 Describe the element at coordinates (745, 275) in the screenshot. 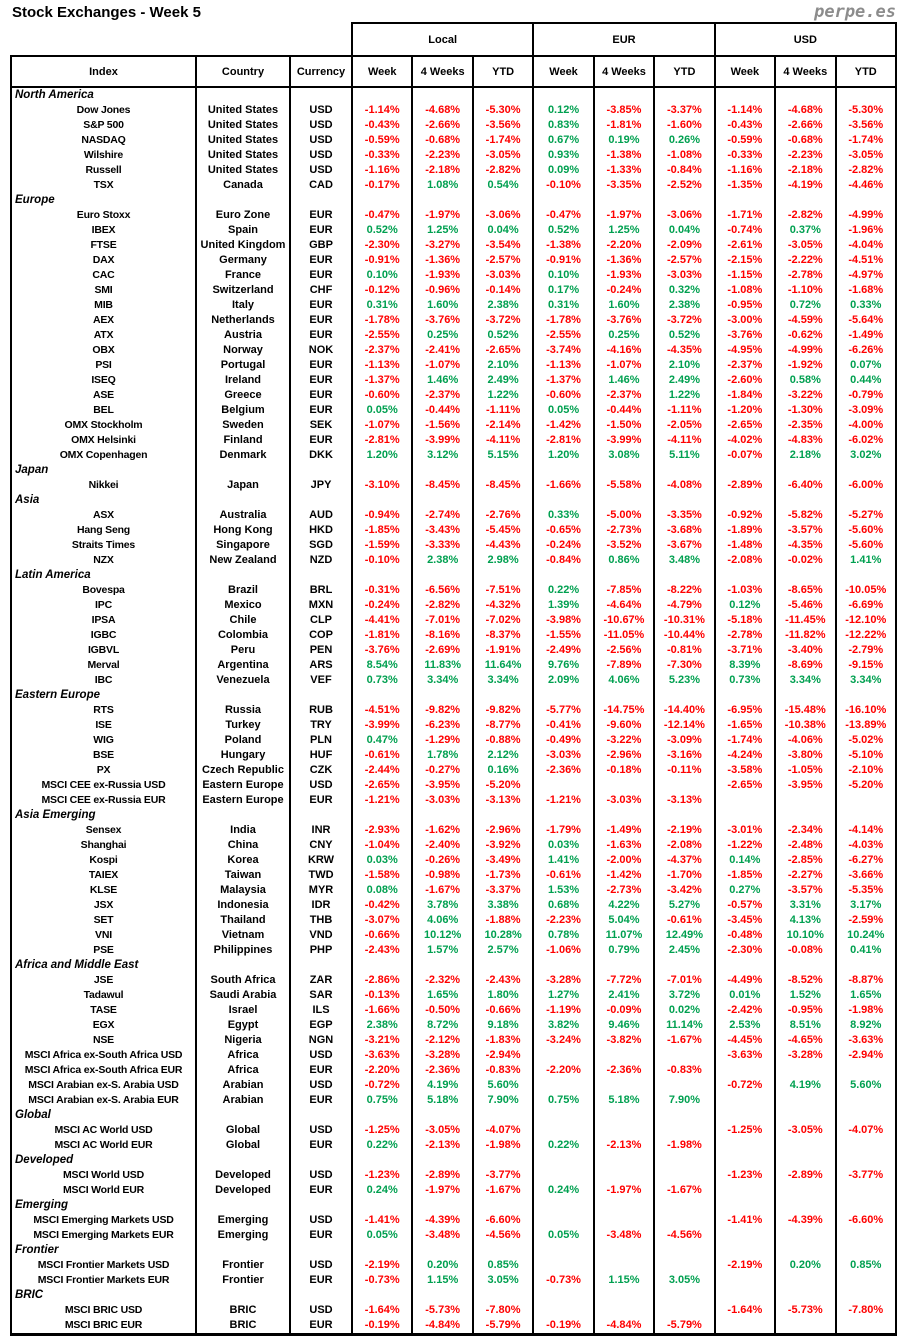

I see `value-cell: -1.15%` at that location.